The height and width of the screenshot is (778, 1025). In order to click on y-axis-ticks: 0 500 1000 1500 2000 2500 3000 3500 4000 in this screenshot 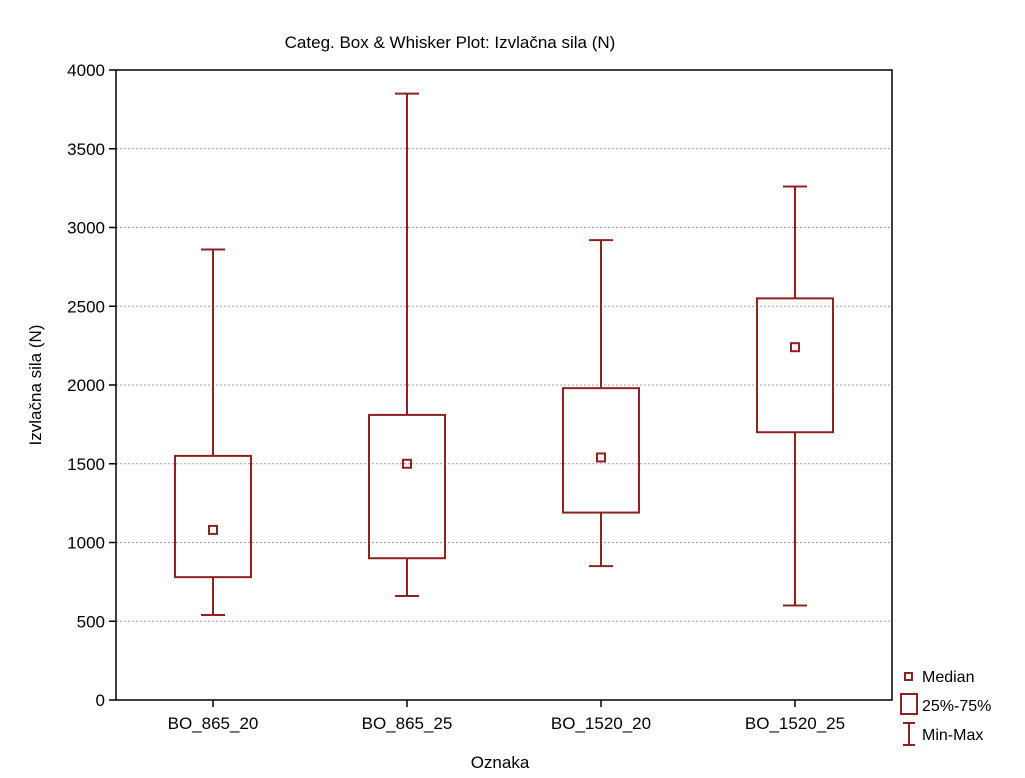, I will do `click(91, 385)`.